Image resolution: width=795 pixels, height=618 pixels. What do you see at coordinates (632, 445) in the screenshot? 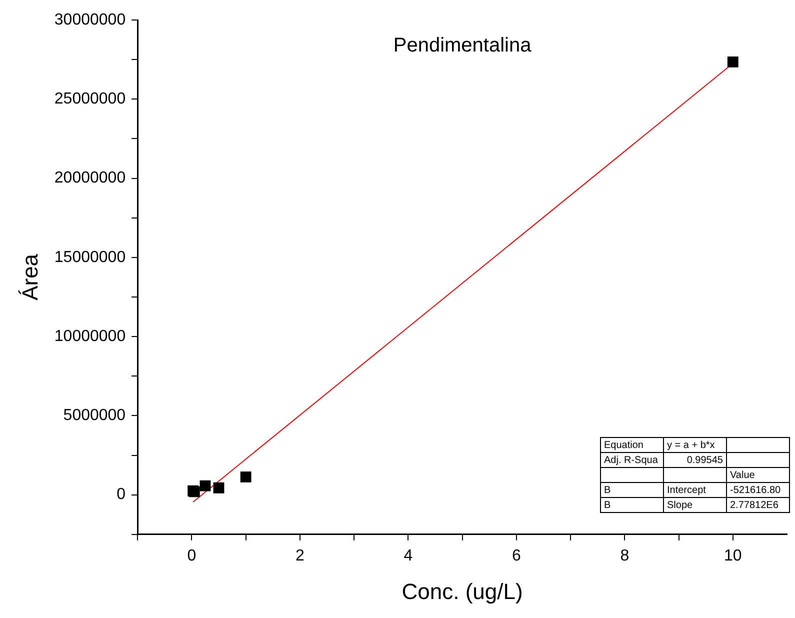
I see `annotation: Equation` at bounding box center [632, 445].